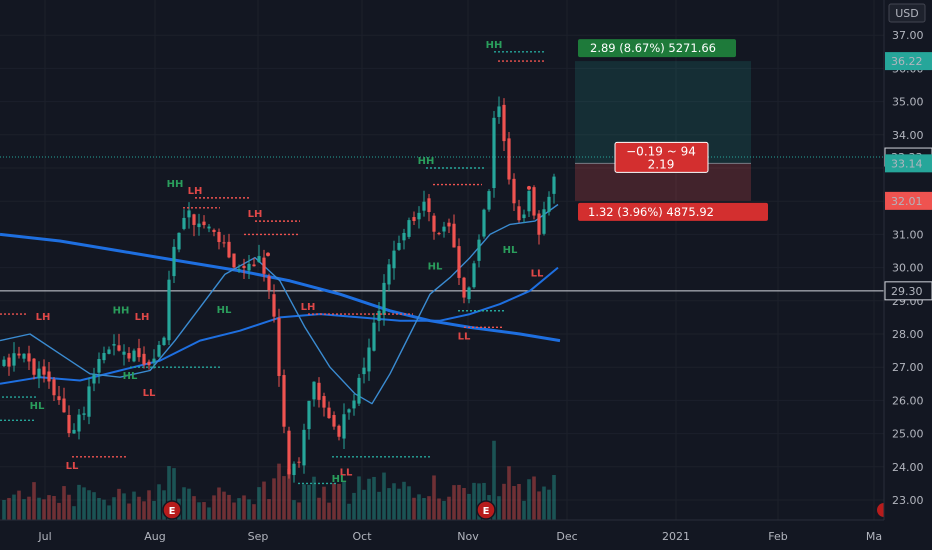 The height and width of the screenshot is (550, 932). Describe the element at coordinates (172, 511) in the screenshot. I see `earnings-marker-label: E` at that location.